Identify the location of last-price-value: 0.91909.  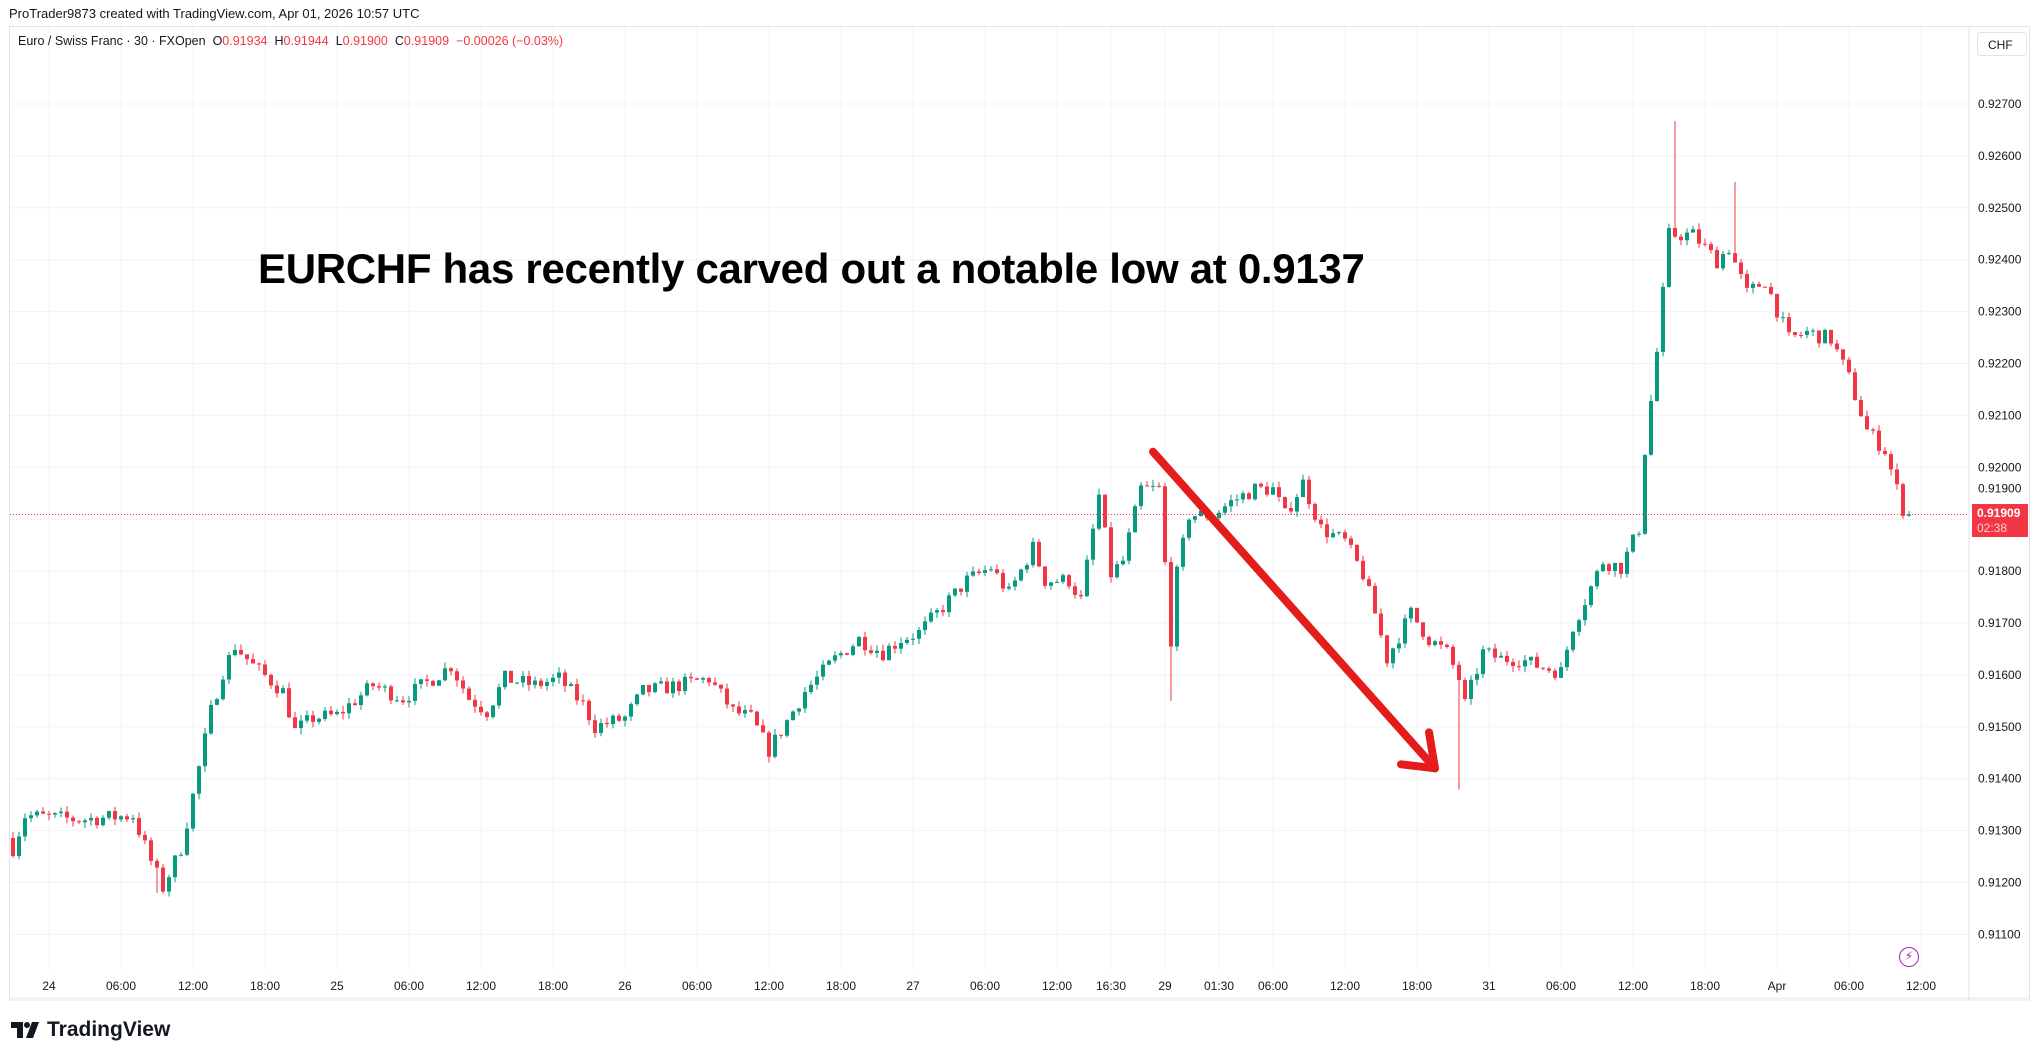
(1999, 513).